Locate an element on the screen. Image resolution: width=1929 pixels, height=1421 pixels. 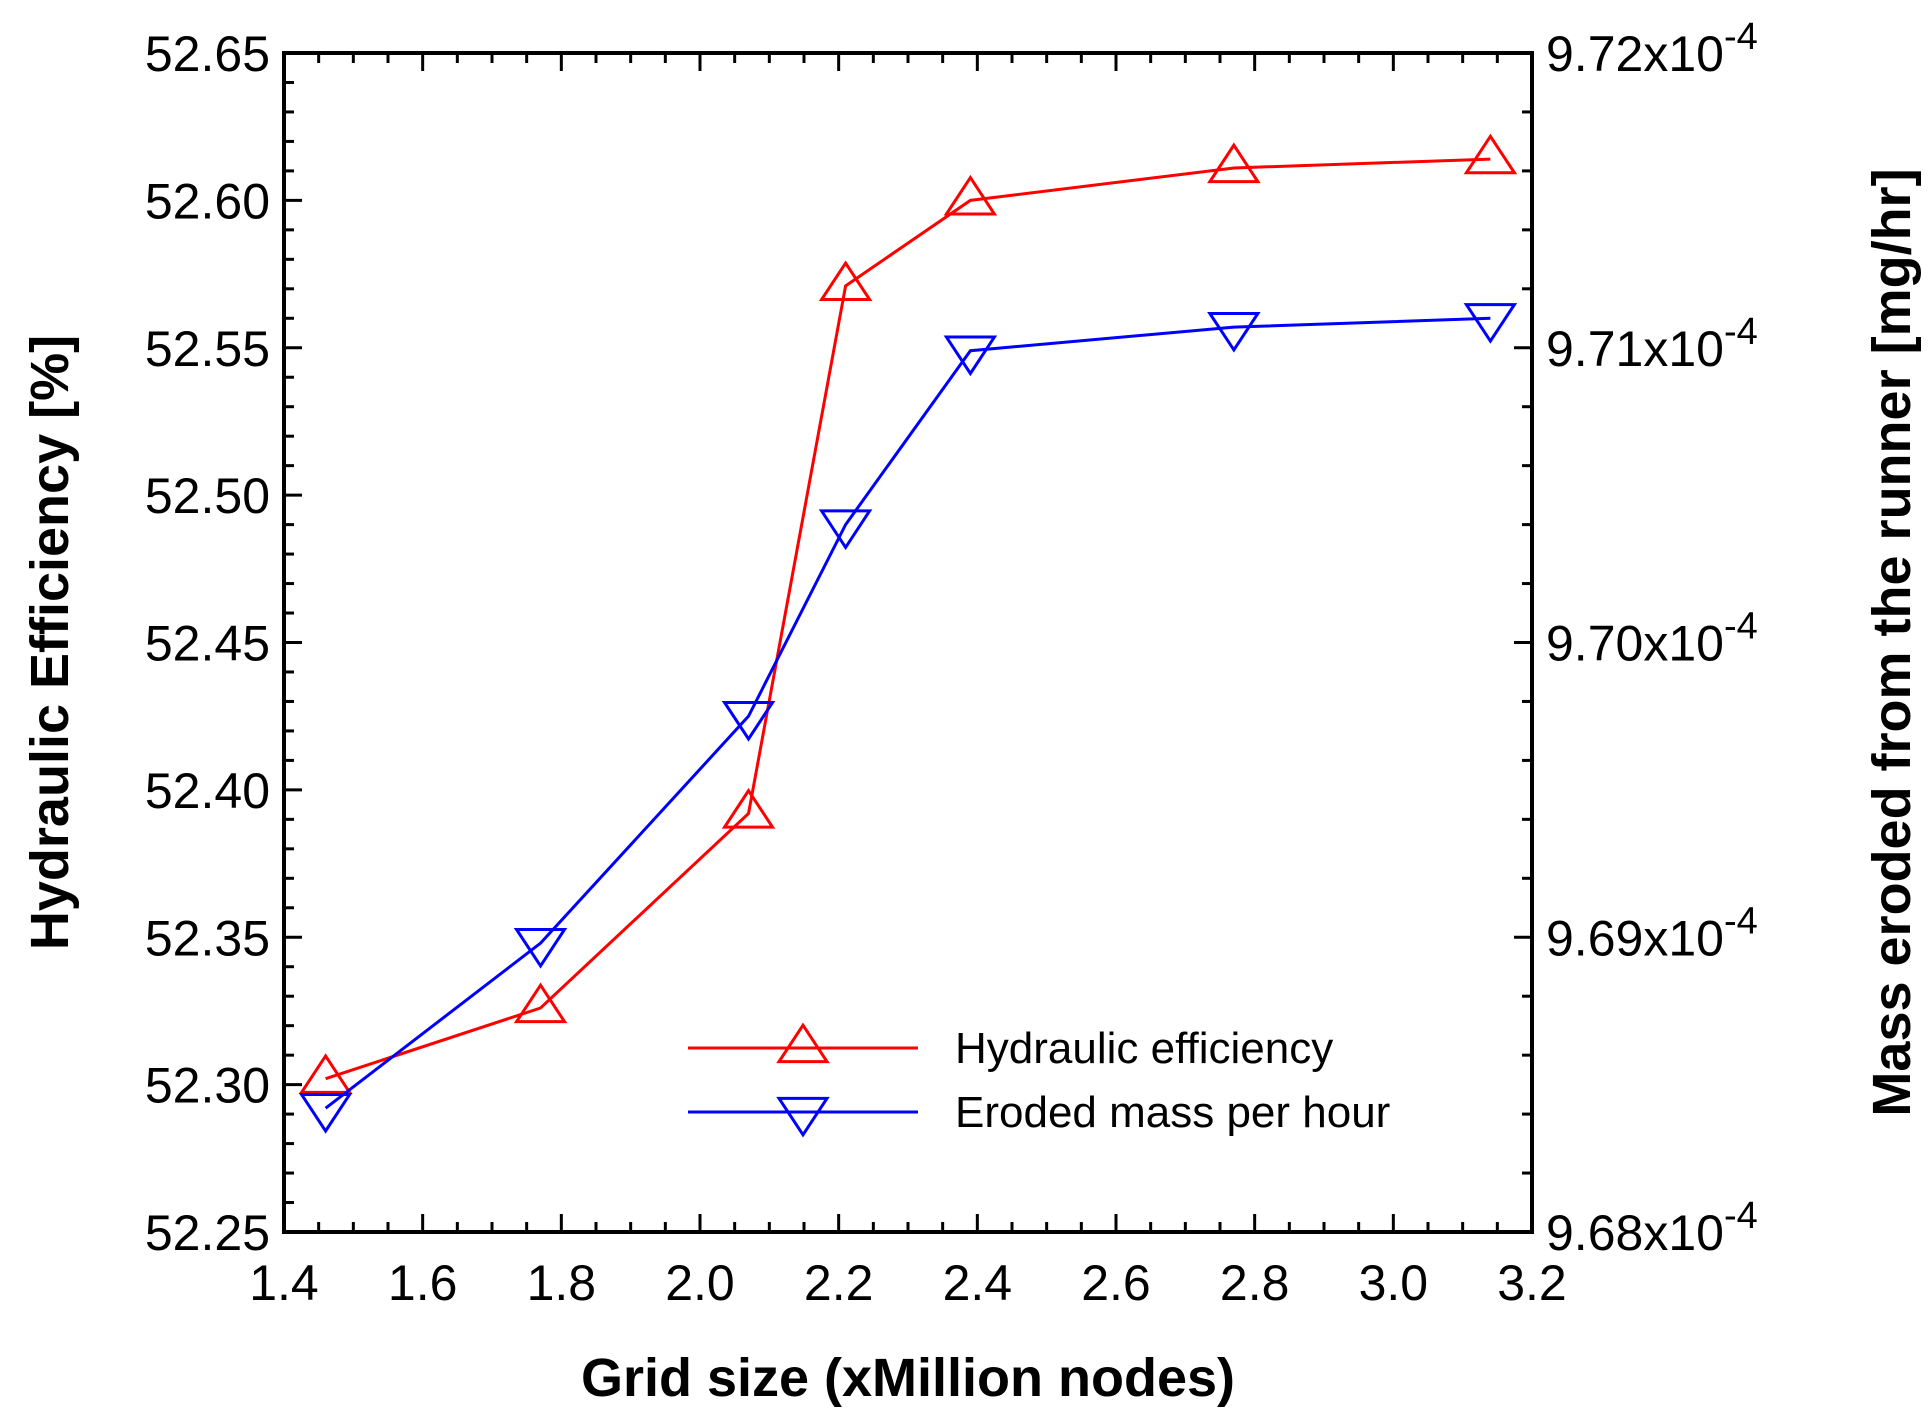
y-tick-label: 52.30 is located at coordinates (207, 1086).